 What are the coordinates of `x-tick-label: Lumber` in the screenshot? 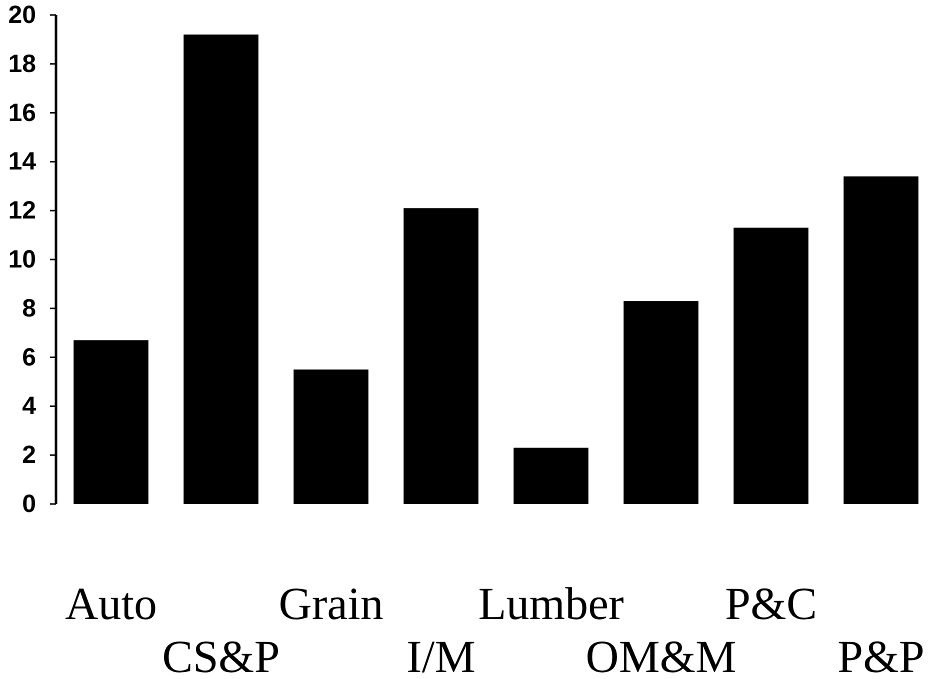 It's located at (551, 603).